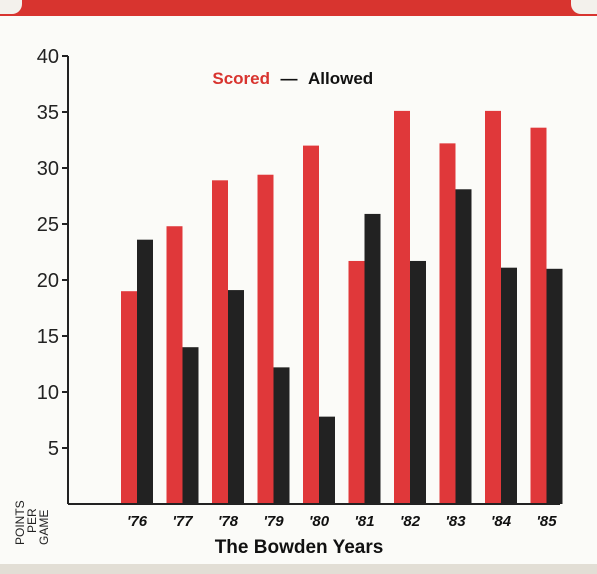 The image size is (597, 574). What do you see at coordinates (584, 7) in the screenshot?
I see `top-band-right-cap` at bounding box center [584, 7].